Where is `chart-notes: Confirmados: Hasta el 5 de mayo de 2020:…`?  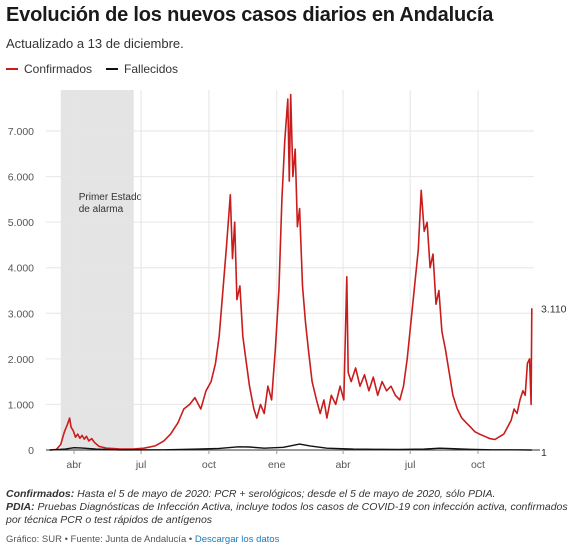 chart-notes: Confirmados: Hasta el 5 de mayo de 2020:… is located at coordinates (290, 507).